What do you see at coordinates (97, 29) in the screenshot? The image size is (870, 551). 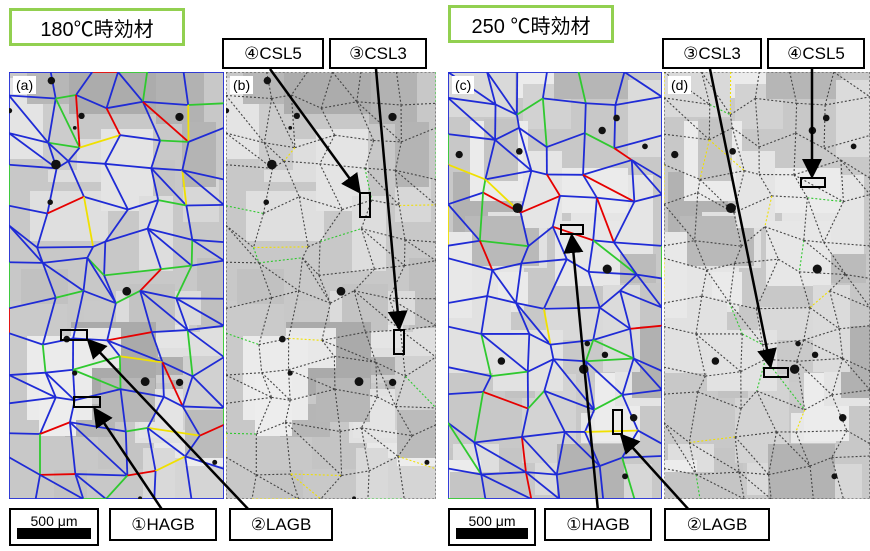 I see `left-title-text: 180℃時効材` at bounding box center [97, 29].